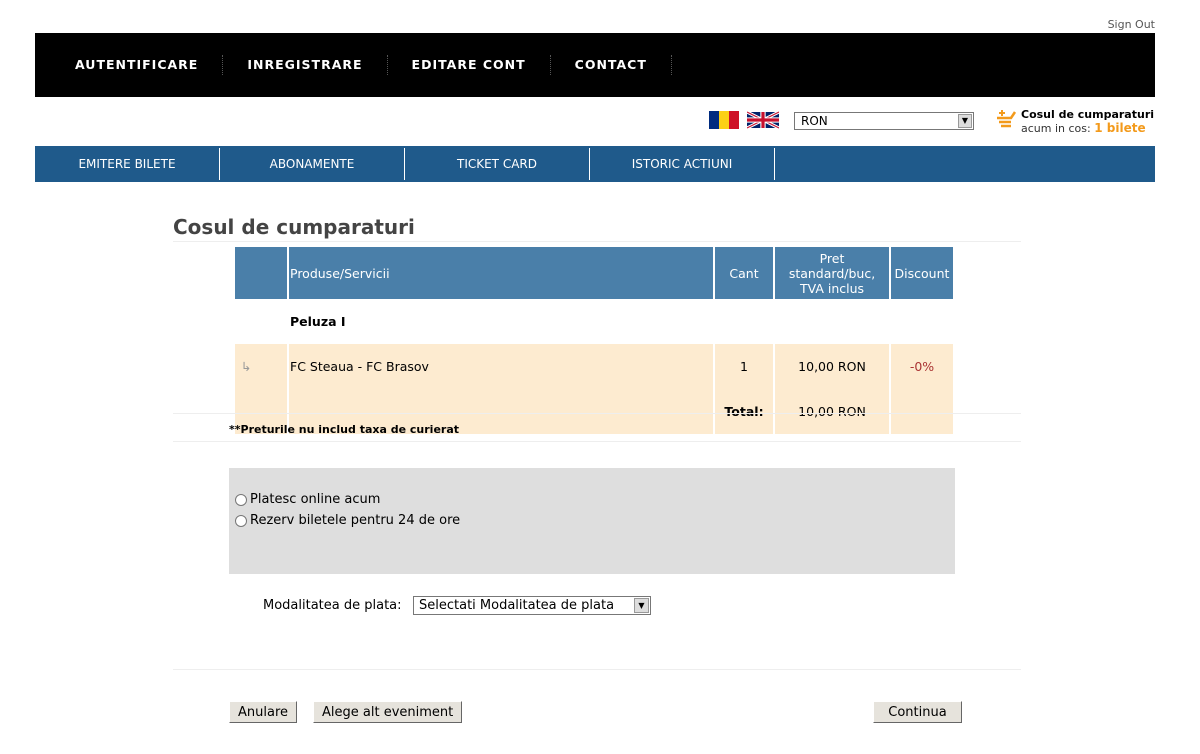 This screenshot has width=1200, height=754. I want to click on radio-pay-online: Platesc online acum, so click(307, 499).